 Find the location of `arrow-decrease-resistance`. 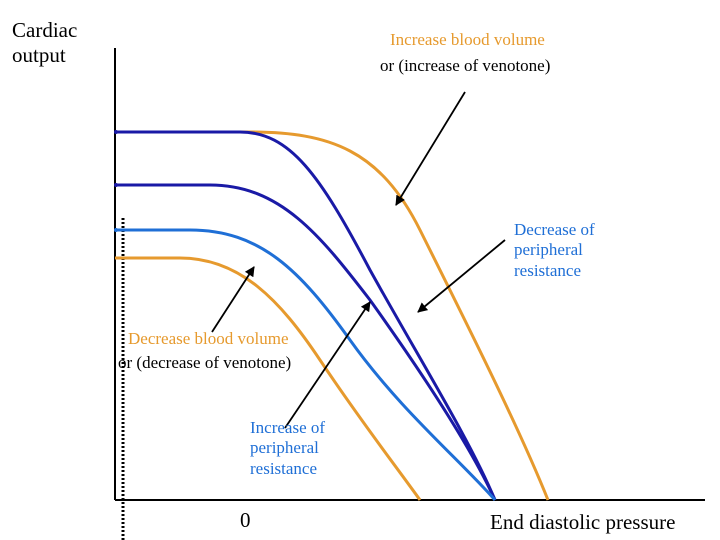

arrow-decrease-resistance is located at coordinates (461, 276).